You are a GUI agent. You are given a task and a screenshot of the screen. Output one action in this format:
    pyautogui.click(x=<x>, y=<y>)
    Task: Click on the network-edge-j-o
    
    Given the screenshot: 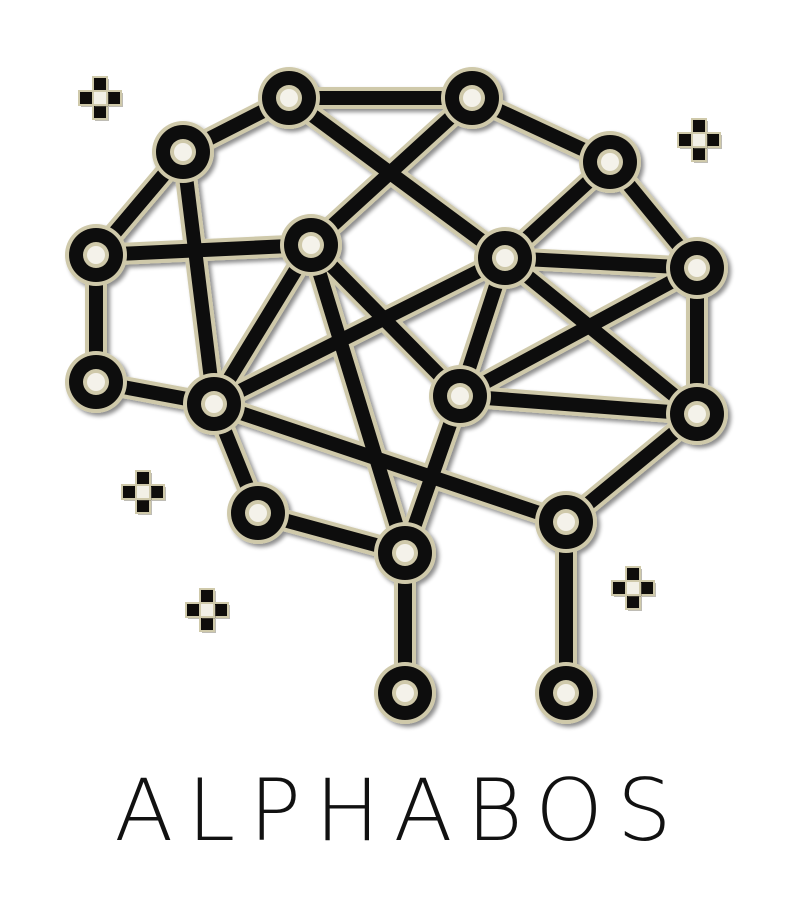 What is the action you would take?
    pyautogui.click(x=390, y=463)
    